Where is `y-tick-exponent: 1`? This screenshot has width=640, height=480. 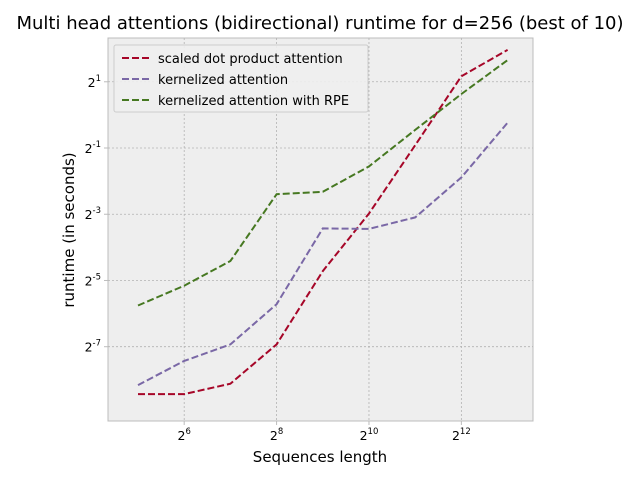 y-tick-exponent: 1 is located at coordinates (98, 79).